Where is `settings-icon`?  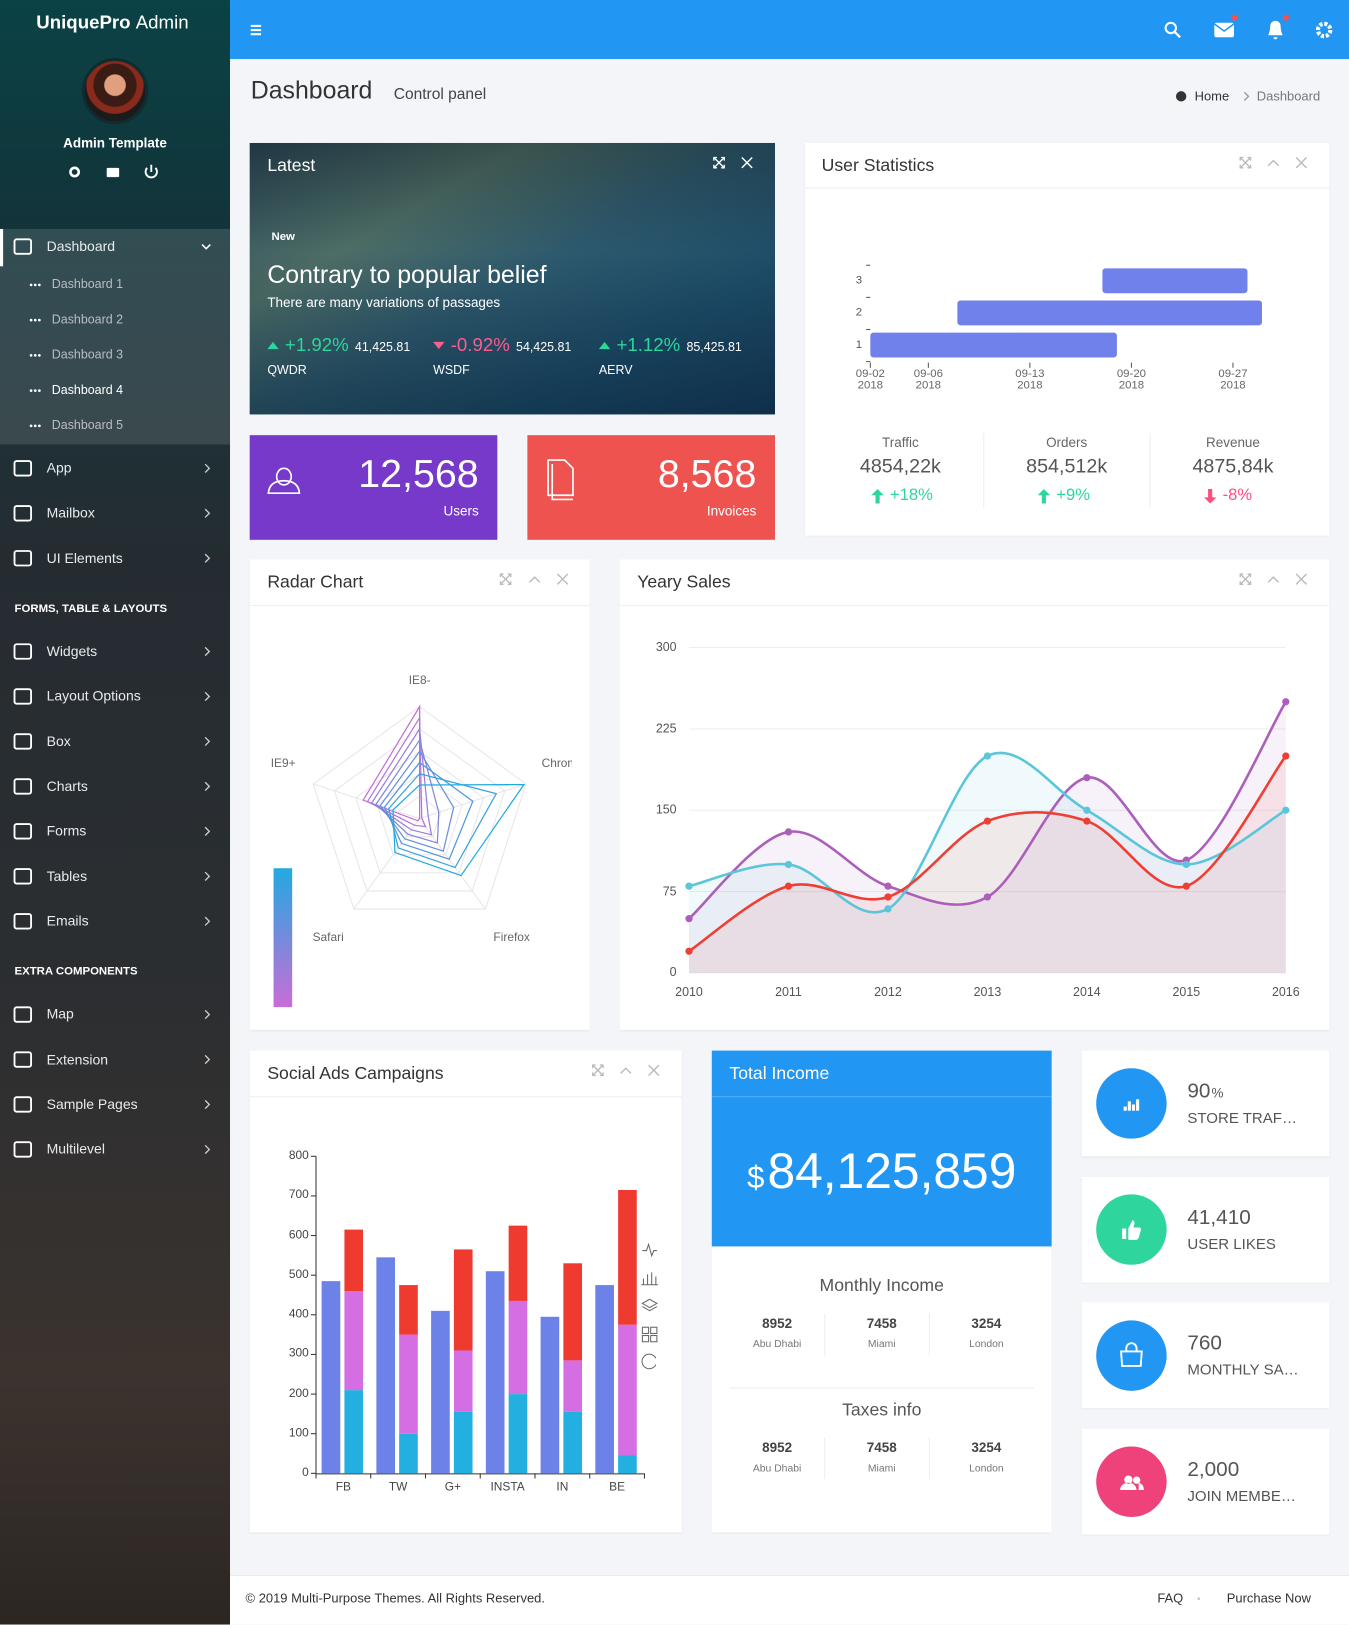
settings-icon is located at coordinates (1324, 30).